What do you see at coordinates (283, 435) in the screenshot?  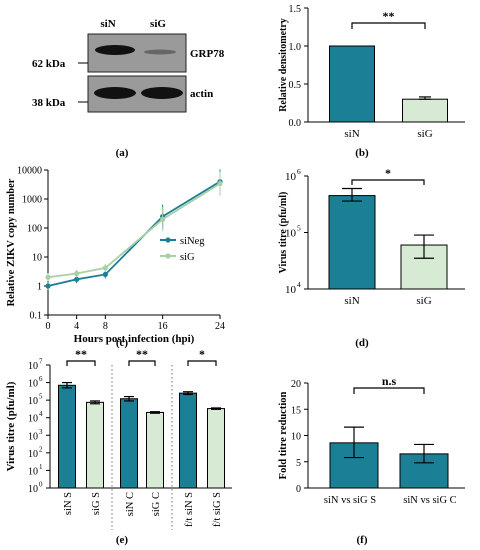 I see `chart-f-ylabel: Fold titre reduction` at bounding box center [283, 435].